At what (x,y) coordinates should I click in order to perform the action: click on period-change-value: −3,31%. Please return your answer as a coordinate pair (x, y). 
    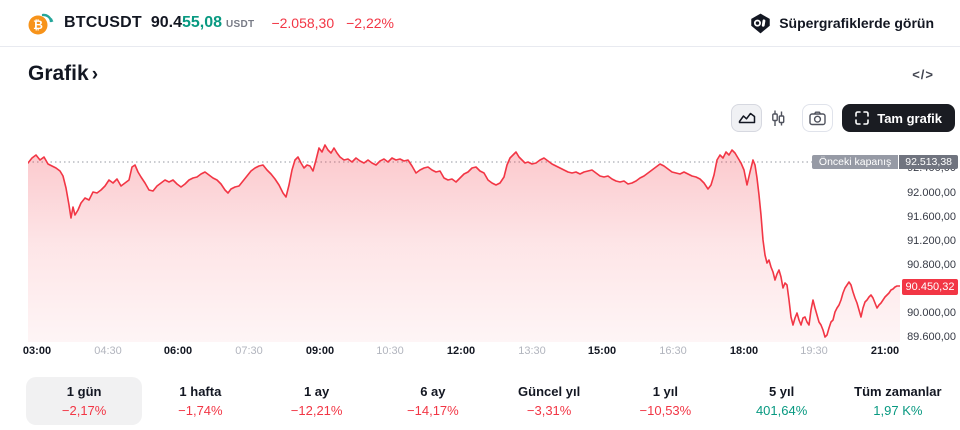
    Looking at the image, I should click on (549, 410).